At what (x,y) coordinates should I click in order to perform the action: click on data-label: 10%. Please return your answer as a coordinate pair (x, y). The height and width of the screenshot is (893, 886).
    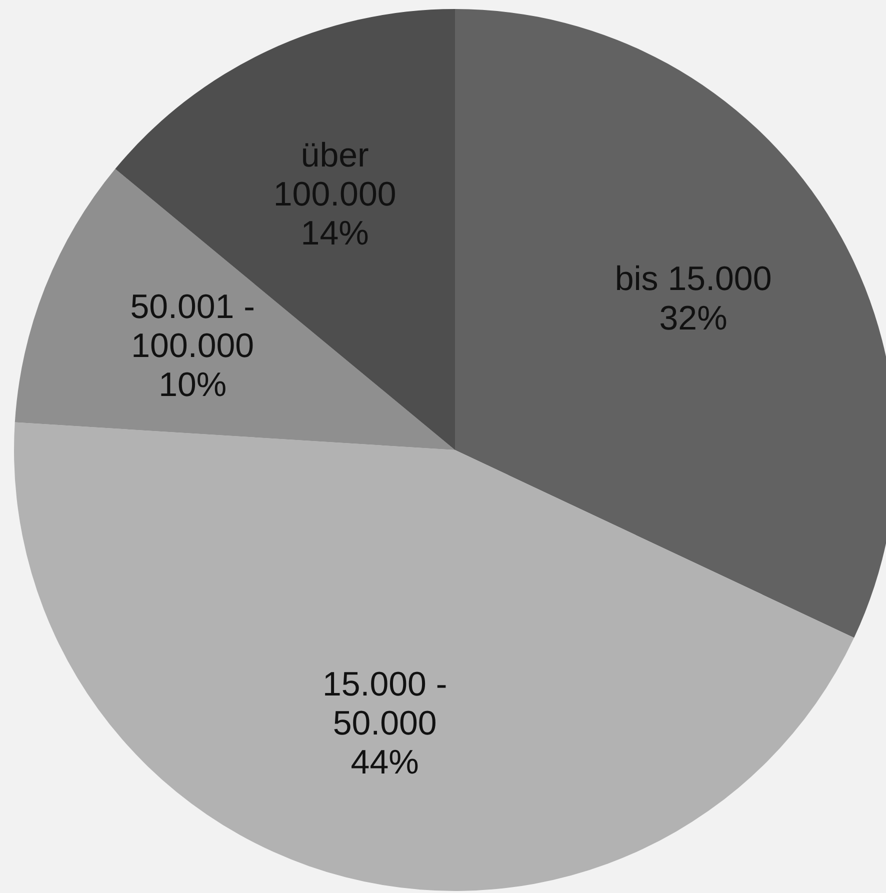
    Looking at the image, I should click on (192, 385).